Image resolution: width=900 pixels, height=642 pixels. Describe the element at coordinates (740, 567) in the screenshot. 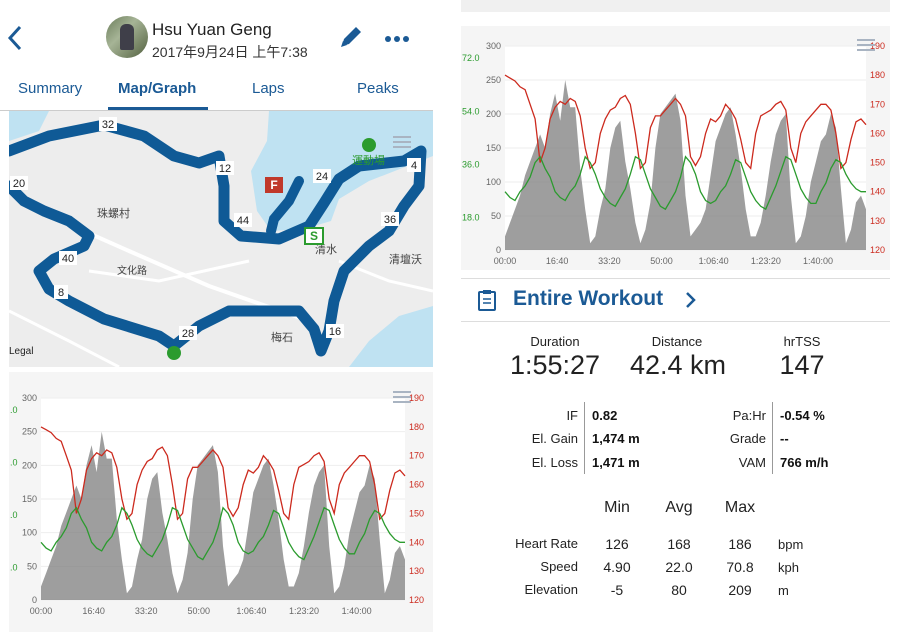

I see `row-max: 70.8` at that location.